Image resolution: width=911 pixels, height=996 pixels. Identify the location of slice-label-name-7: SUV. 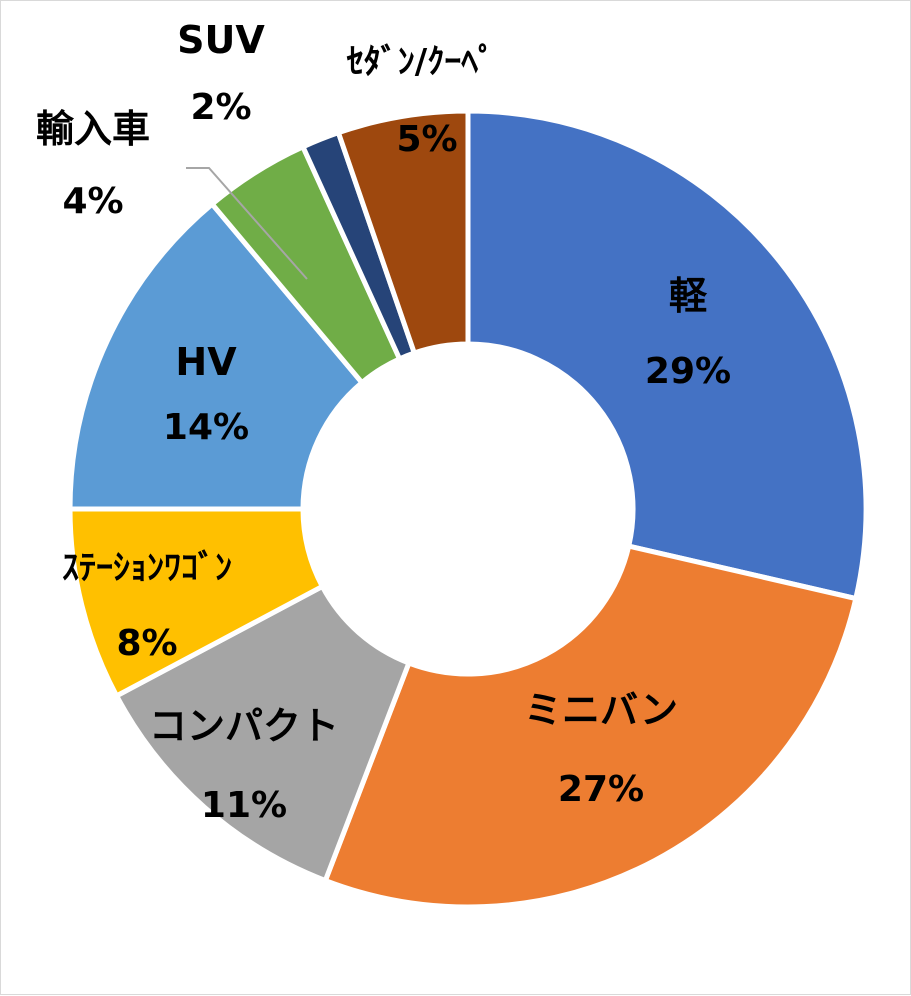
(221, 40).